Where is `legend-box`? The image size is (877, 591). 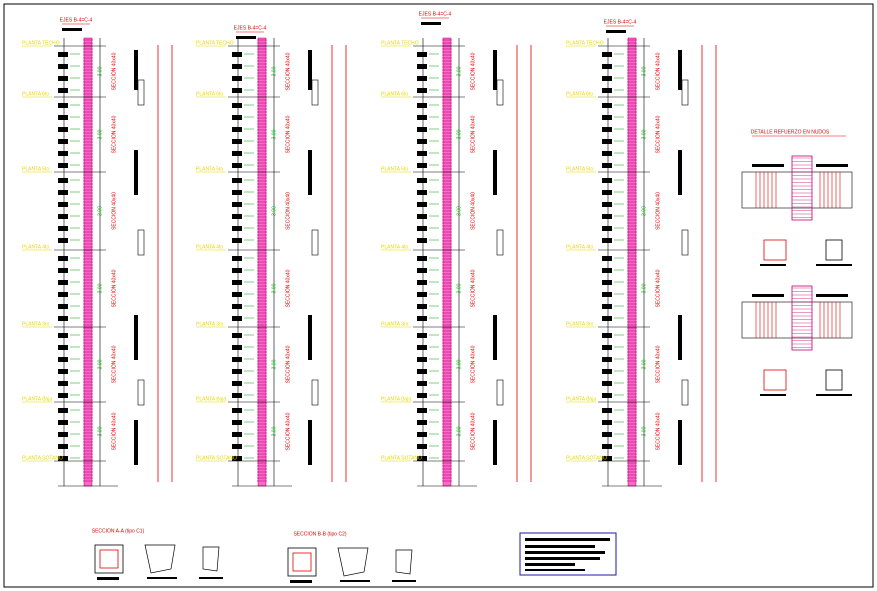
legend-box is located at coordinates (568, 554).